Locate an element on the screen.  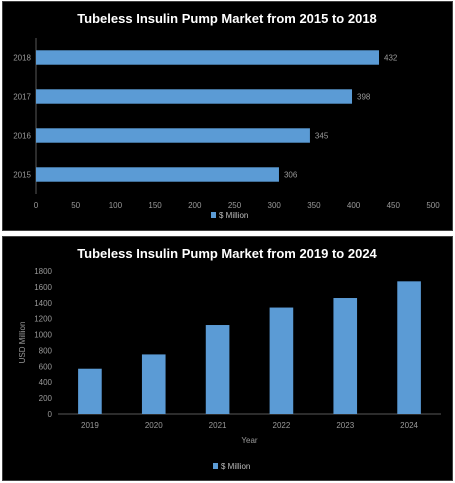
bar-2023 is located at coordinates (345, 356).